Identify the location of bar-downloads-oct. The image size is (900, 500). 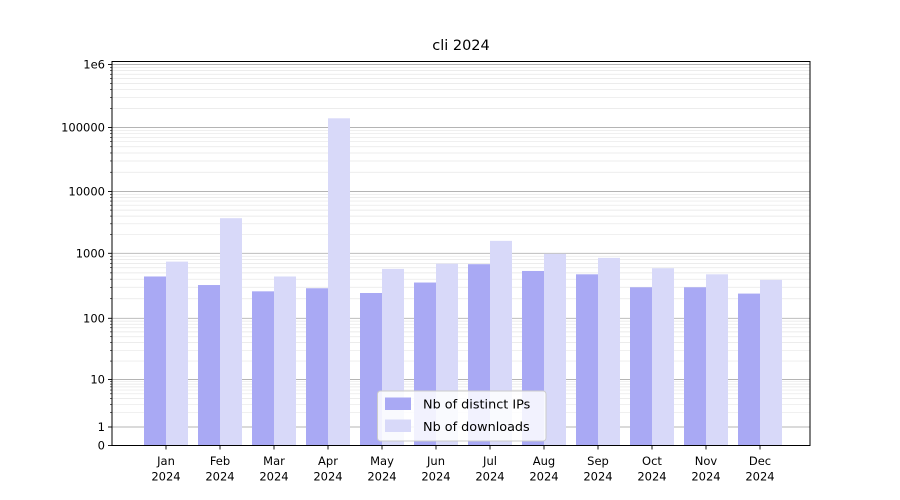
(663, 357).